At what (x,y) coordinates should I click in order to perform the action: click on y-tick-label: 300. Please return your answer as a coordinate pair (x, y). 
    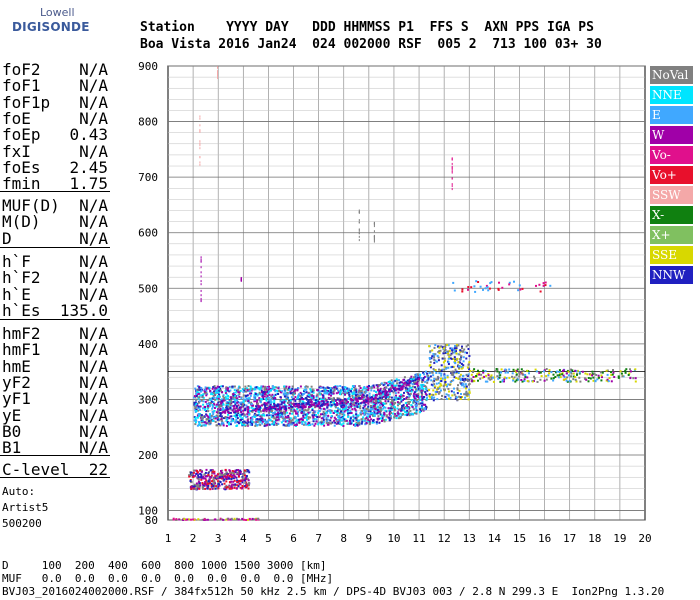
    Looking at the image, I should click on (148, 399).